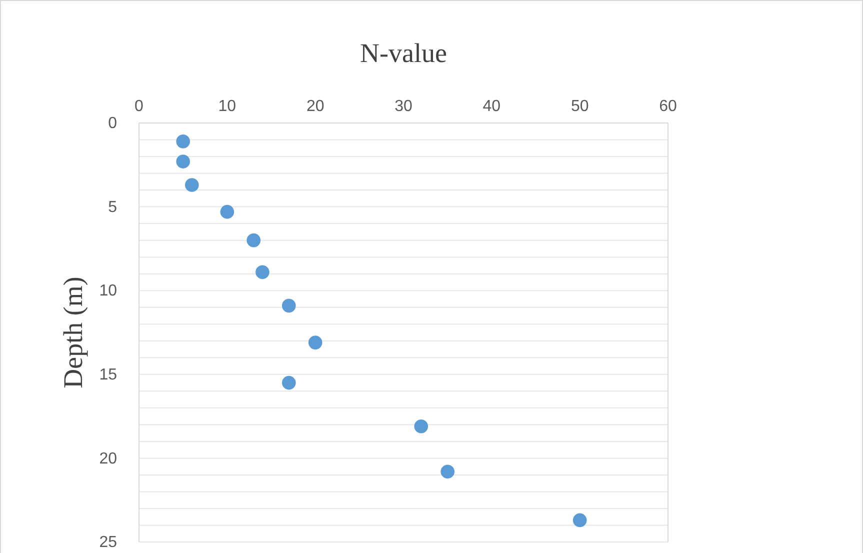 This screenshot has width=863, height=553. Describe the element at coordinates (113, 207) in the screenshot. I see `y-tick-label: 5` at that location.